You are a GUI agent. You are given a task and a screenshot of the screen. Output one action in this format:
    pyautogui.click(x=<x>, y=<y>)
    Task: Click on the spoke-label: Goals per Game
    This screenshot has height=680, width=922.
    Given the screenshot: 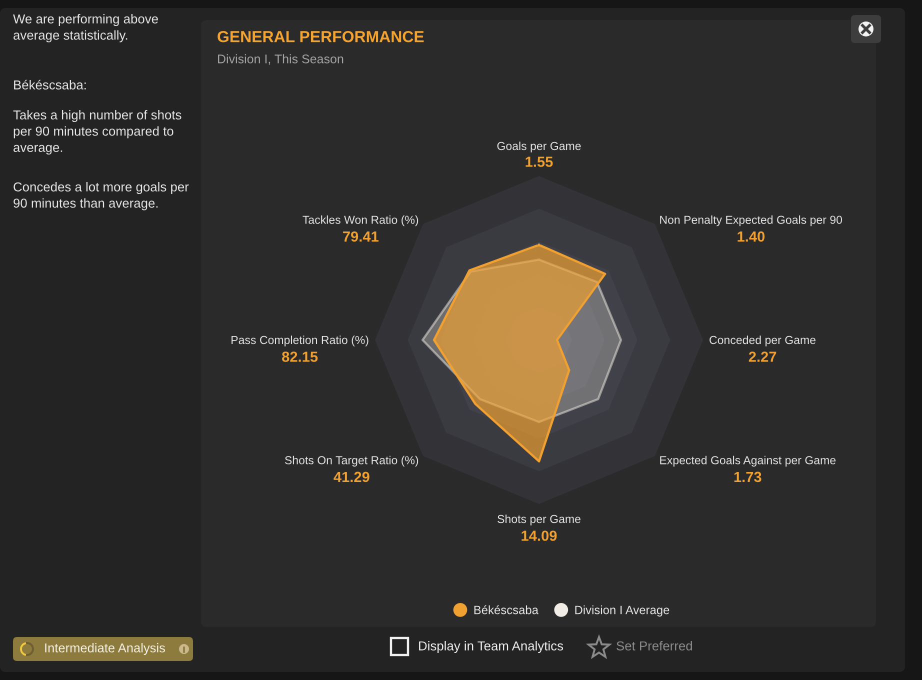 What is the action you would take?
    pyautogui.click(x=539, y=147)
    